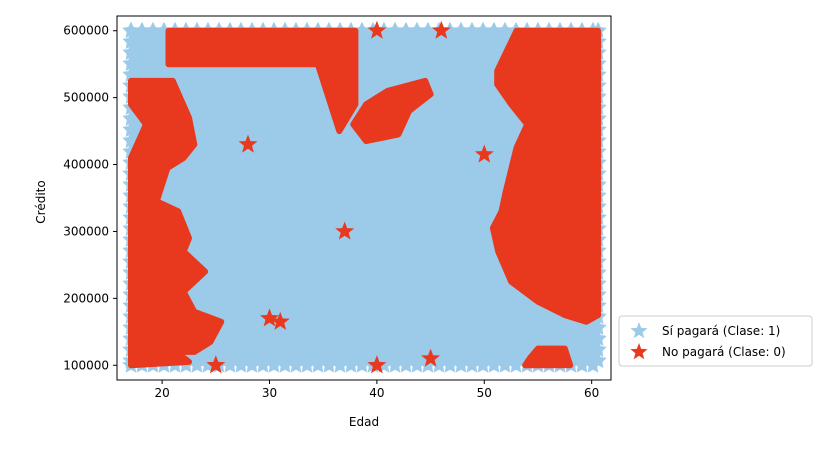  What do you see at coordinates (90, 198) in the screenshot?
I see `y-axis: 100000 200000 300000 400000 500000 600000` at bounding box center [90, 198].